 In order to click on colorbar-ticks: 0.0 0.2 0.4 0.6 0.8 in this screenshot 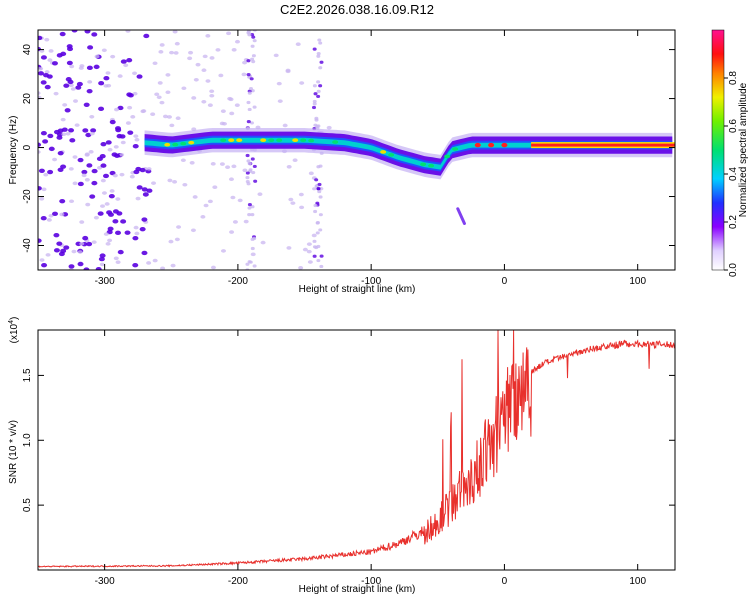, I will do `click(731, 174)`.